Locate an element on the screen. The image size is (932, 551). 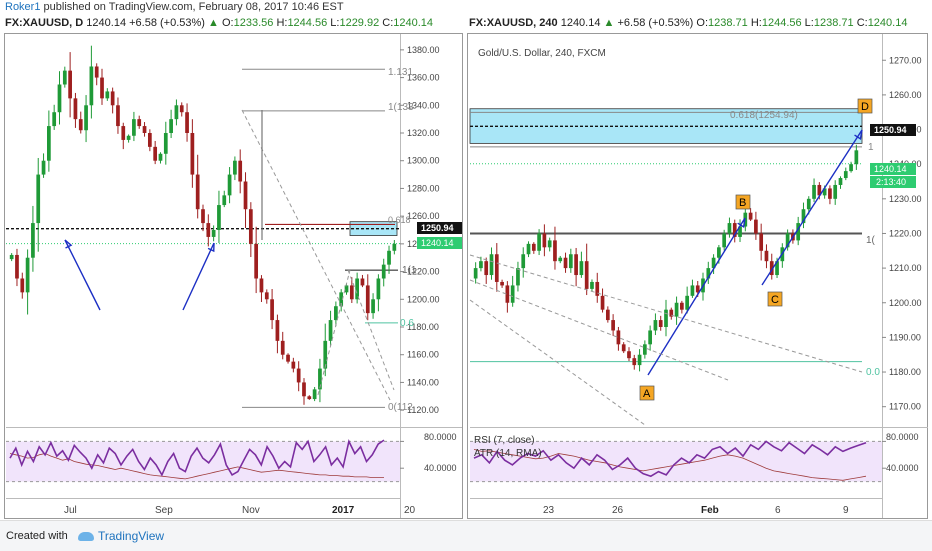
left-rsi-line is located at coordinates (197, 458).